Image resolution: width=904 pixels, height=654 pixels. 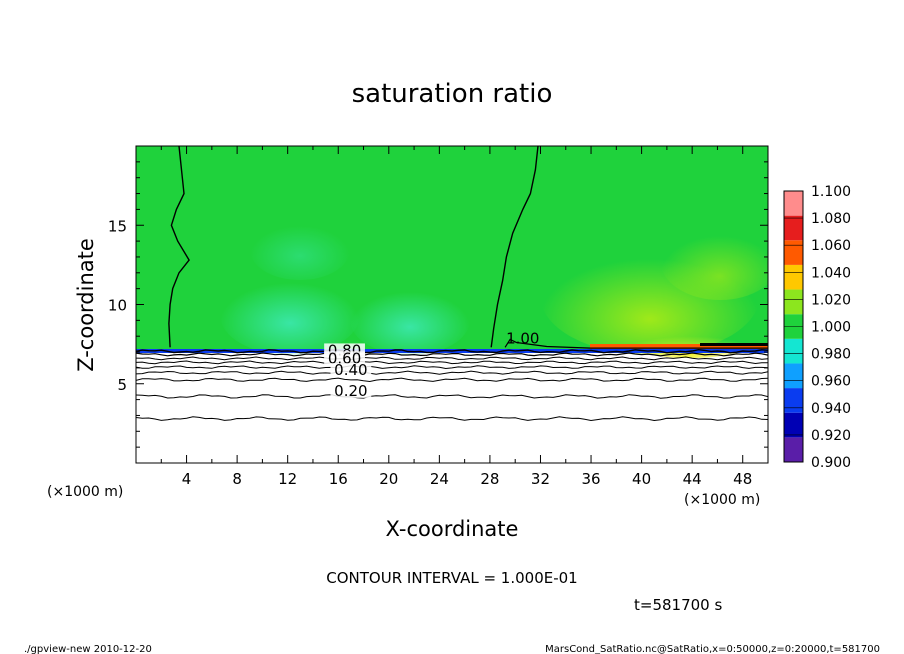 I want to click on x-tick-label: 24, so click(x=439, y=479).